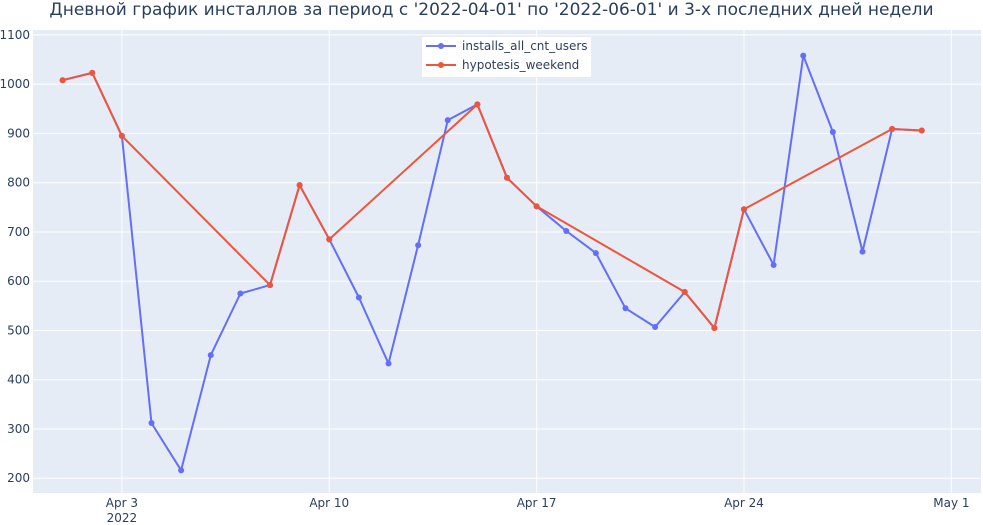 The height and width of the screenshot is (525, 983). What do you see at coordinates (18, 330) in the screenshot?
I see `y-tick-label: 500` at bounding box center [18, 330].